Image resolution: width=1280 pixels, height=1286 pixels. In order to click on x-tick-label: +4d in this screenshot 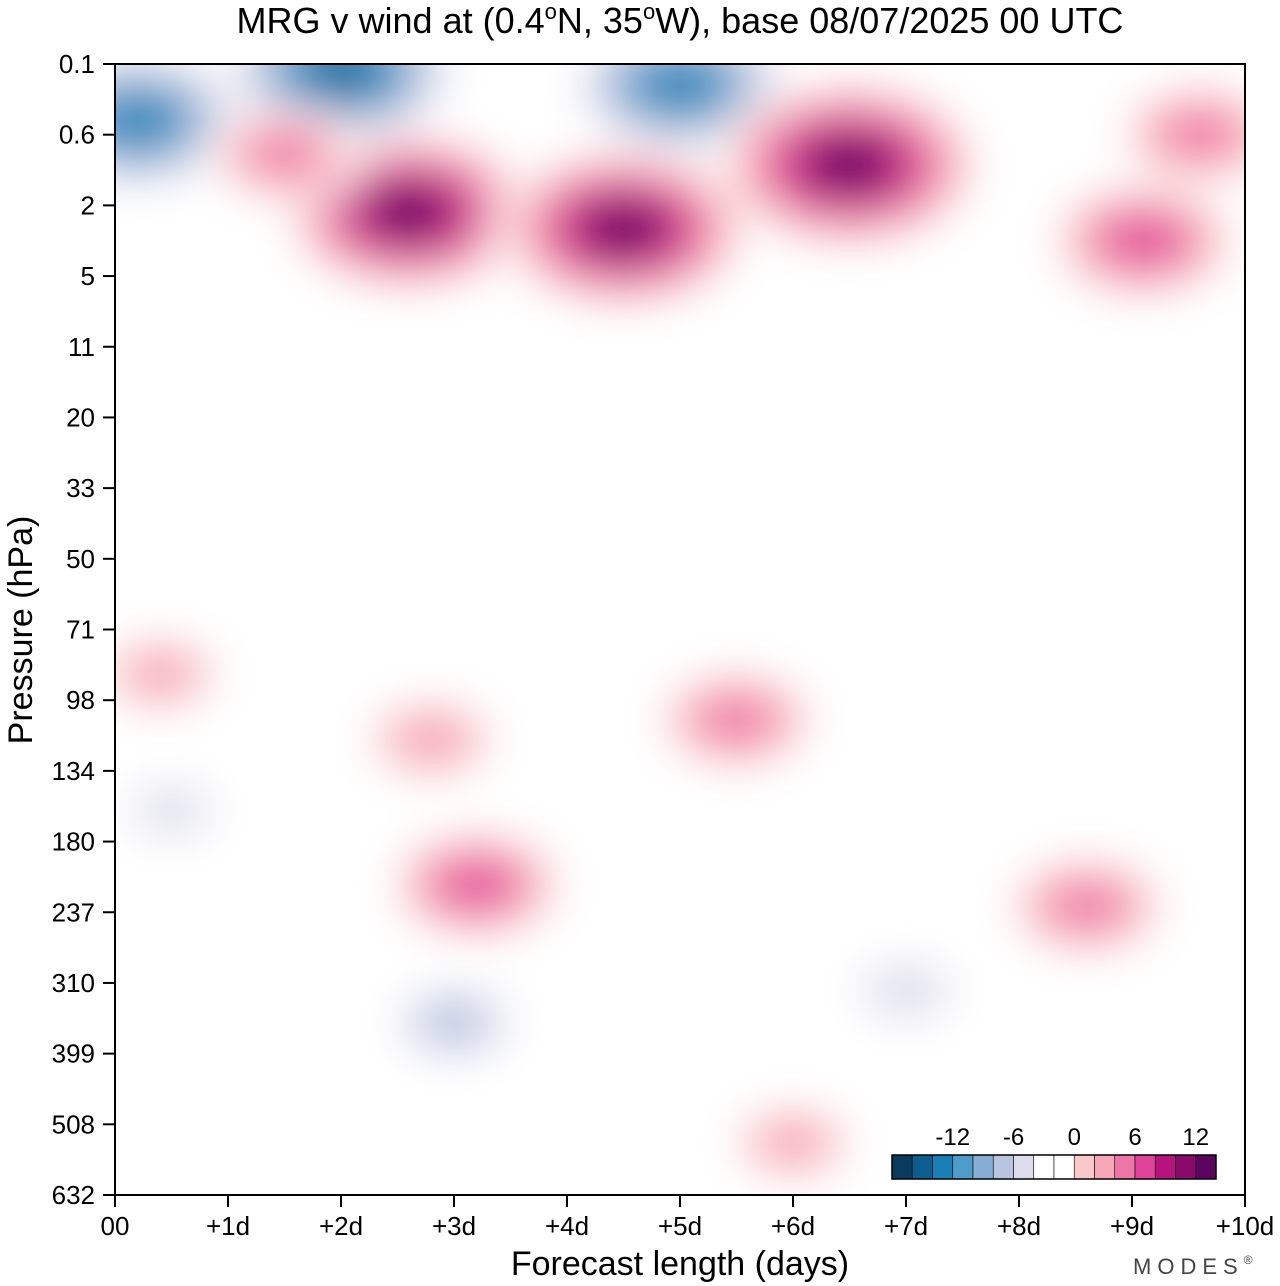, I will do `click(567, 1226)`.